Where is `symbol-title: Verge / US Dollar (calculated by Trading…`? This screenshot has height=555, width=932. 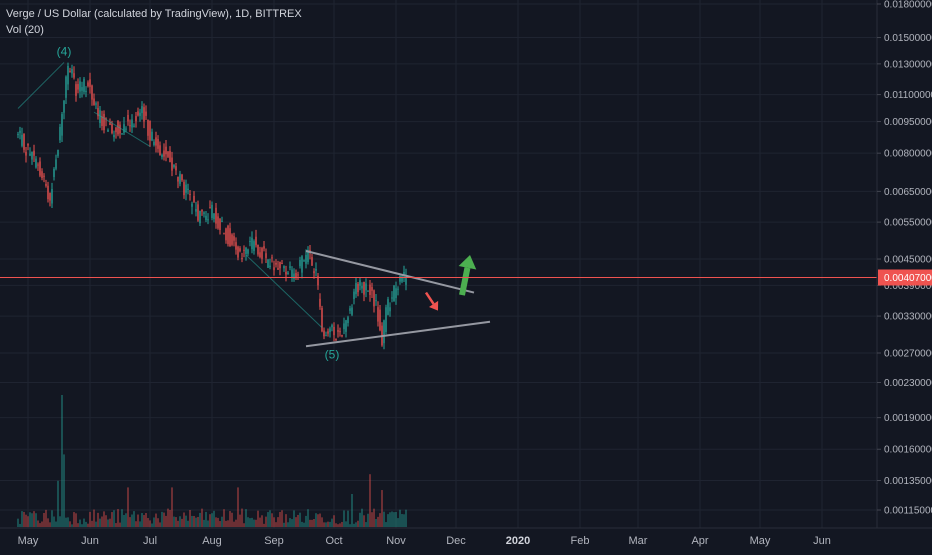
symbol-title: Verge / US Dollar (calculated by Trading… is located at coordinates (154, 14).